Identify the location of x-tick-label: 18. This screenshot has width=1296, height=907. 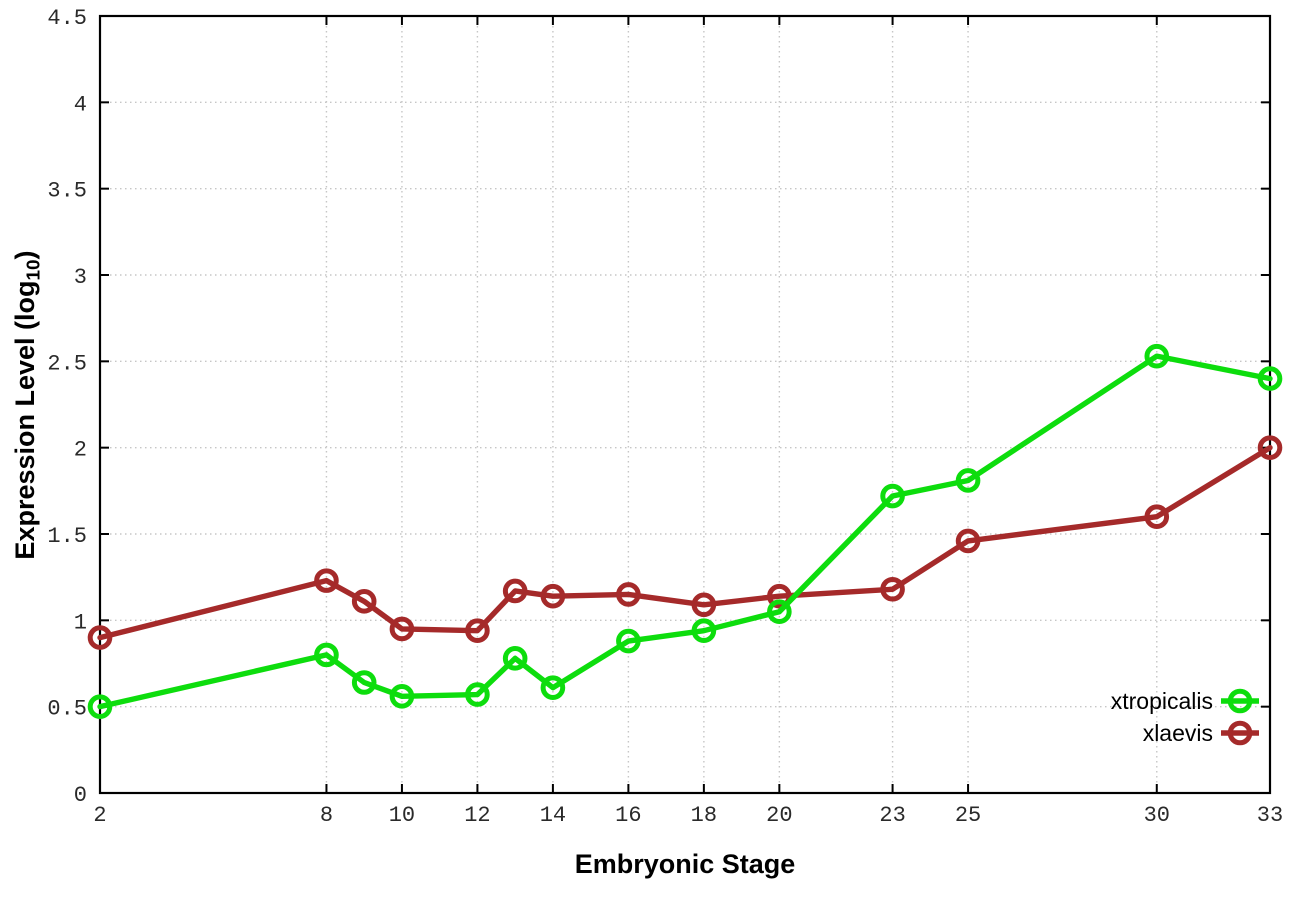
(704, 815).